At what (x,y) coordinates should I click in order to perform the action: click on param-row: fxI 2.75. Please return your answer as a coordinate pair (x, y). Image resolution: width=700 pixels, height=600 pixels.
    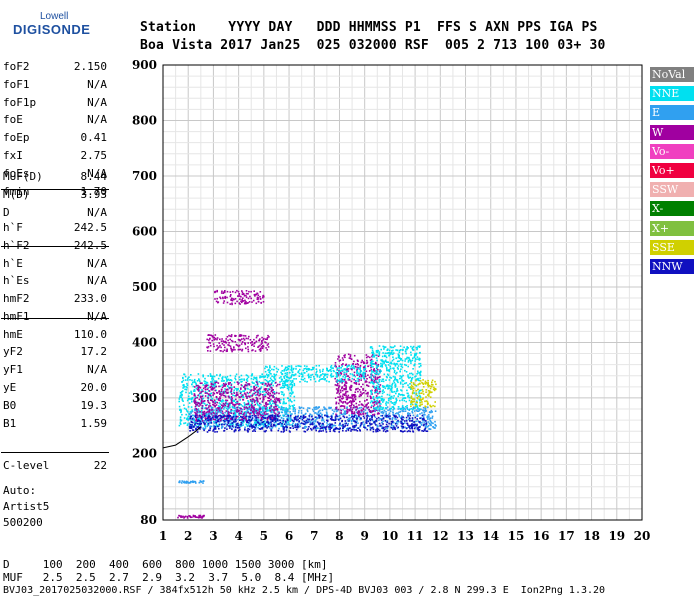
    Looking at the image, I should click on (55, 156).